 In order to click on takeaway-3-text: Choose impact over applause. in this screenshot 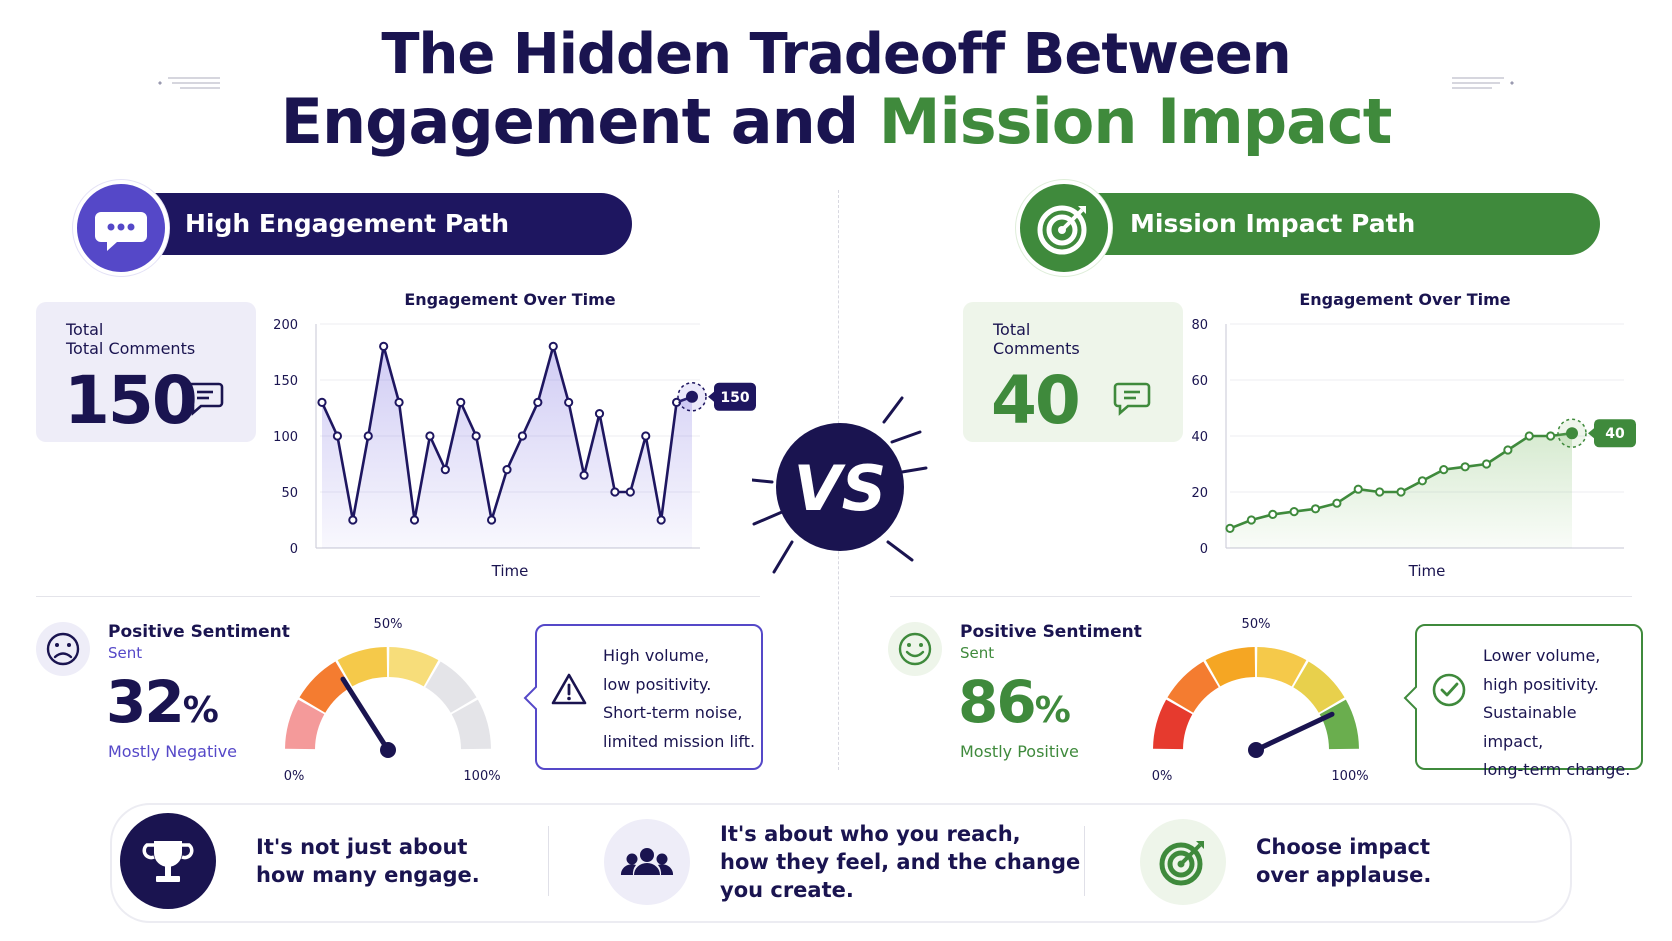, I will do `click(1343, 861)`.